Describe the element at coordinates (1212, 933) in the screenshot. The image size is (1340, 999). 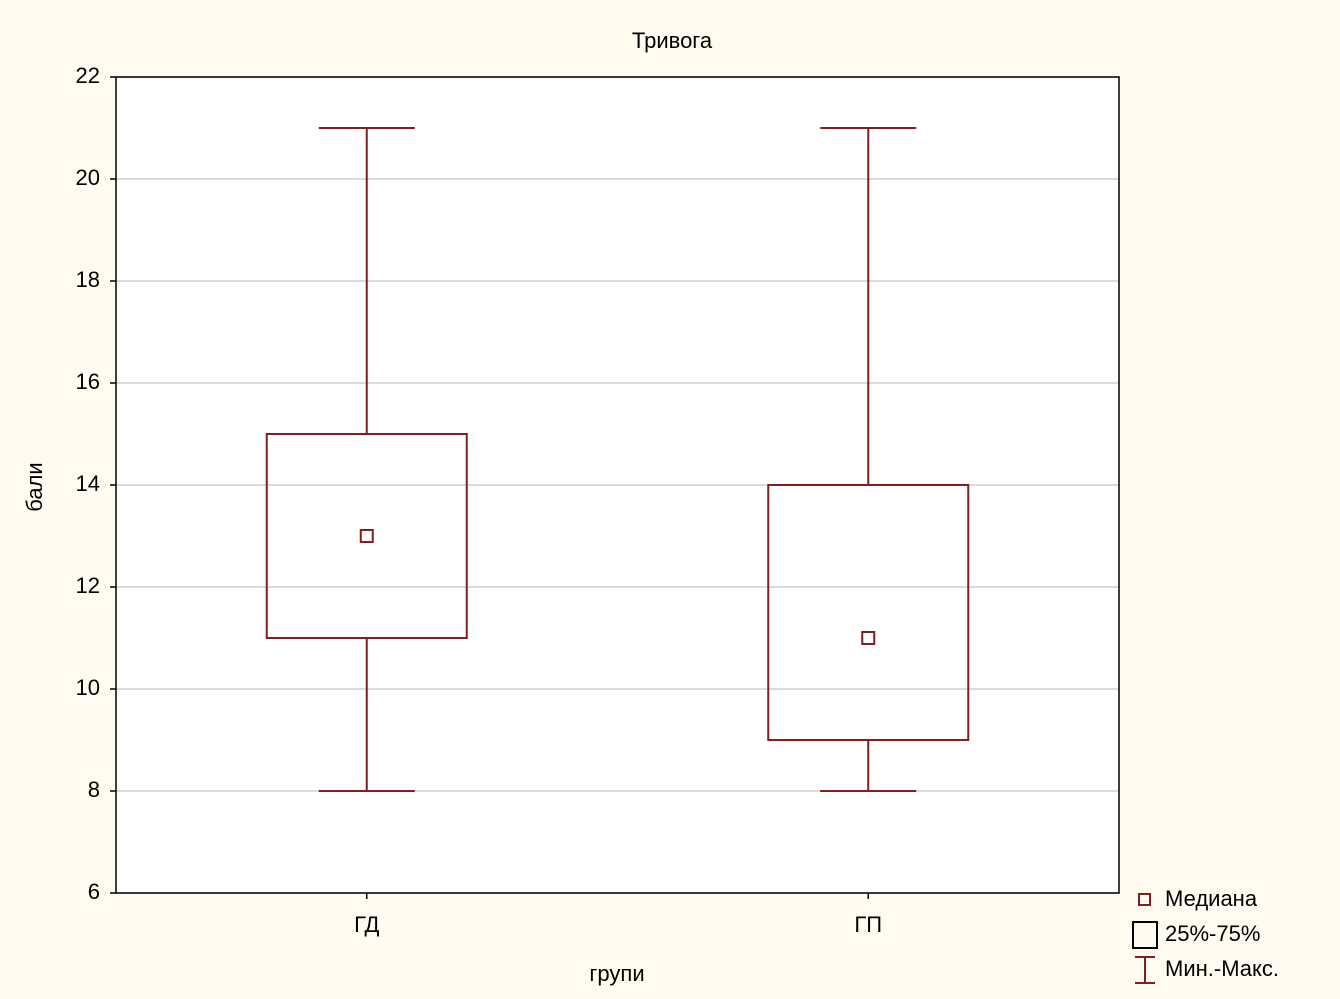
I see `legend-label: 25%-75%` at that location.